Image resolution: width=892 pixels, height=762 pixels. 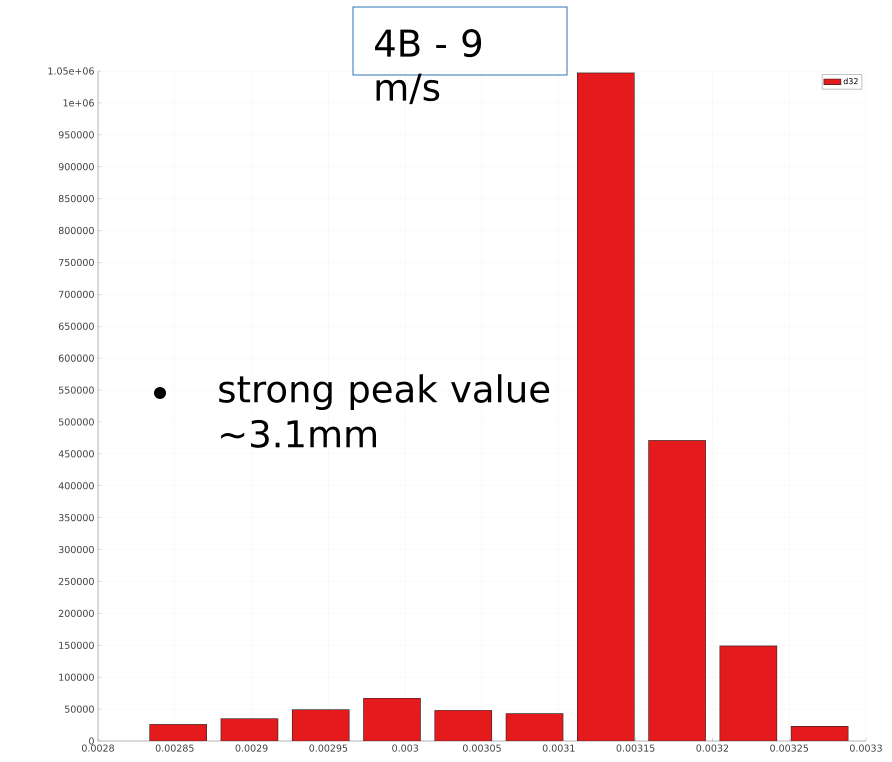 I want to click on y-tick-label: 400000, so click(x=76, y=486).